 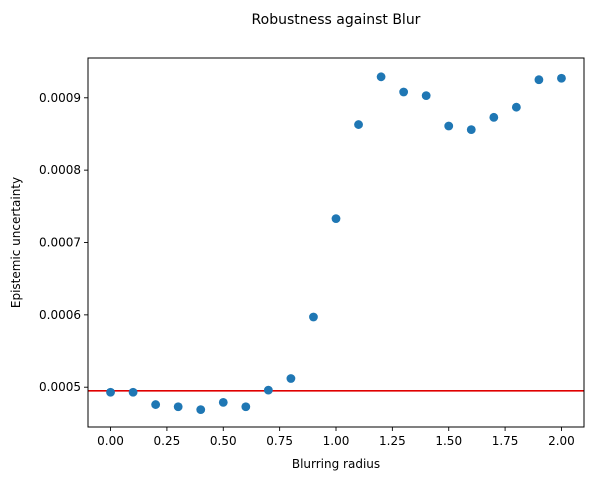 I want to click on y-tick-label: 0.0008, so click(x=60, y=170).